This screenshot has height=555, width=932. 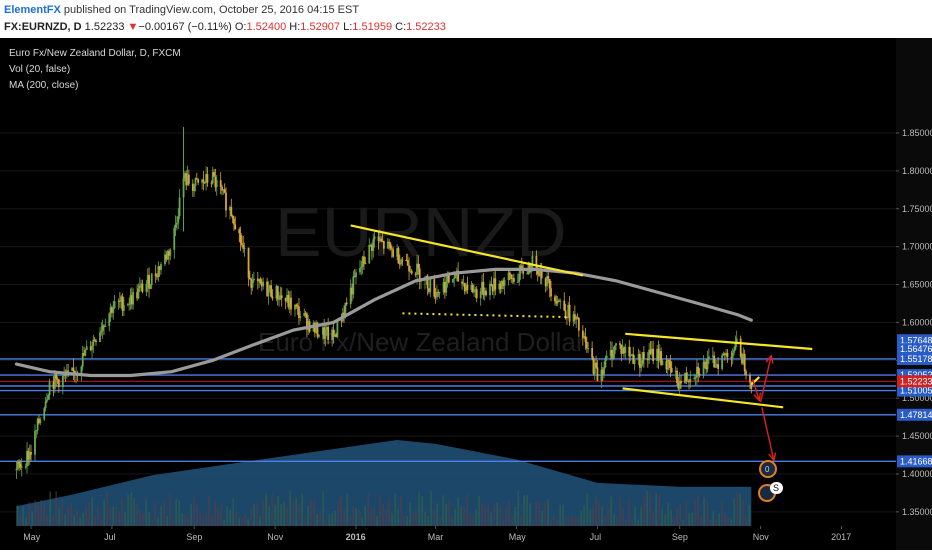 What do you see at coordinates (448, 538) in the screenshot?
I see `time-axis` at bounding box center [448, 538].